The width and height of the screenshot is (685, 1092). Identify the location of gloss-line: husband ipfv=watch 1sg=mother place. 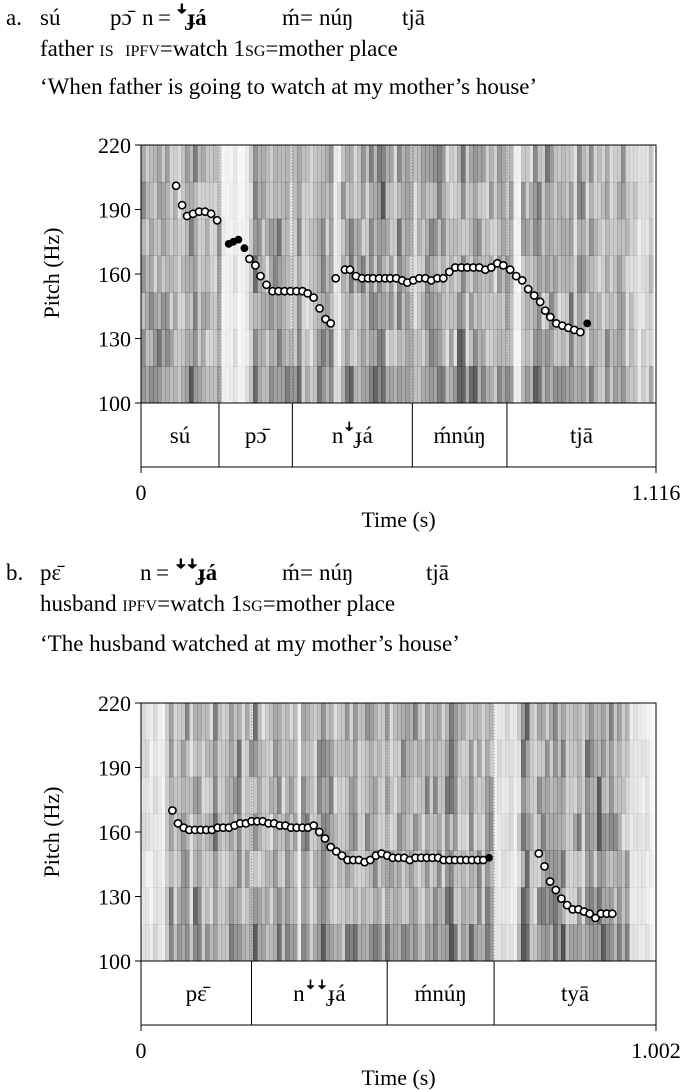
(218, 603).